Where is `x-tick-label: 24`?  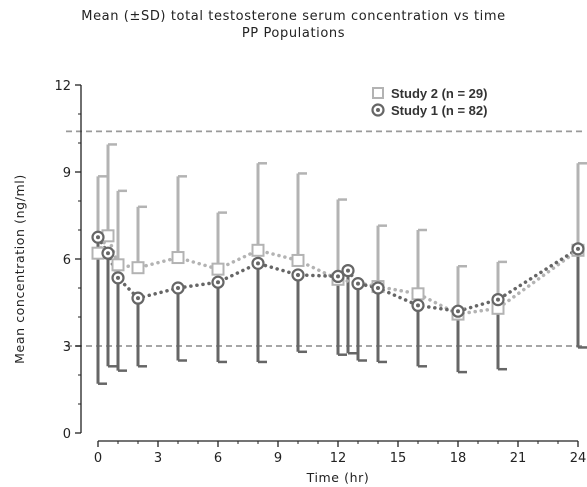
x-tick-label: 24 is located at coordinates (578, 458).